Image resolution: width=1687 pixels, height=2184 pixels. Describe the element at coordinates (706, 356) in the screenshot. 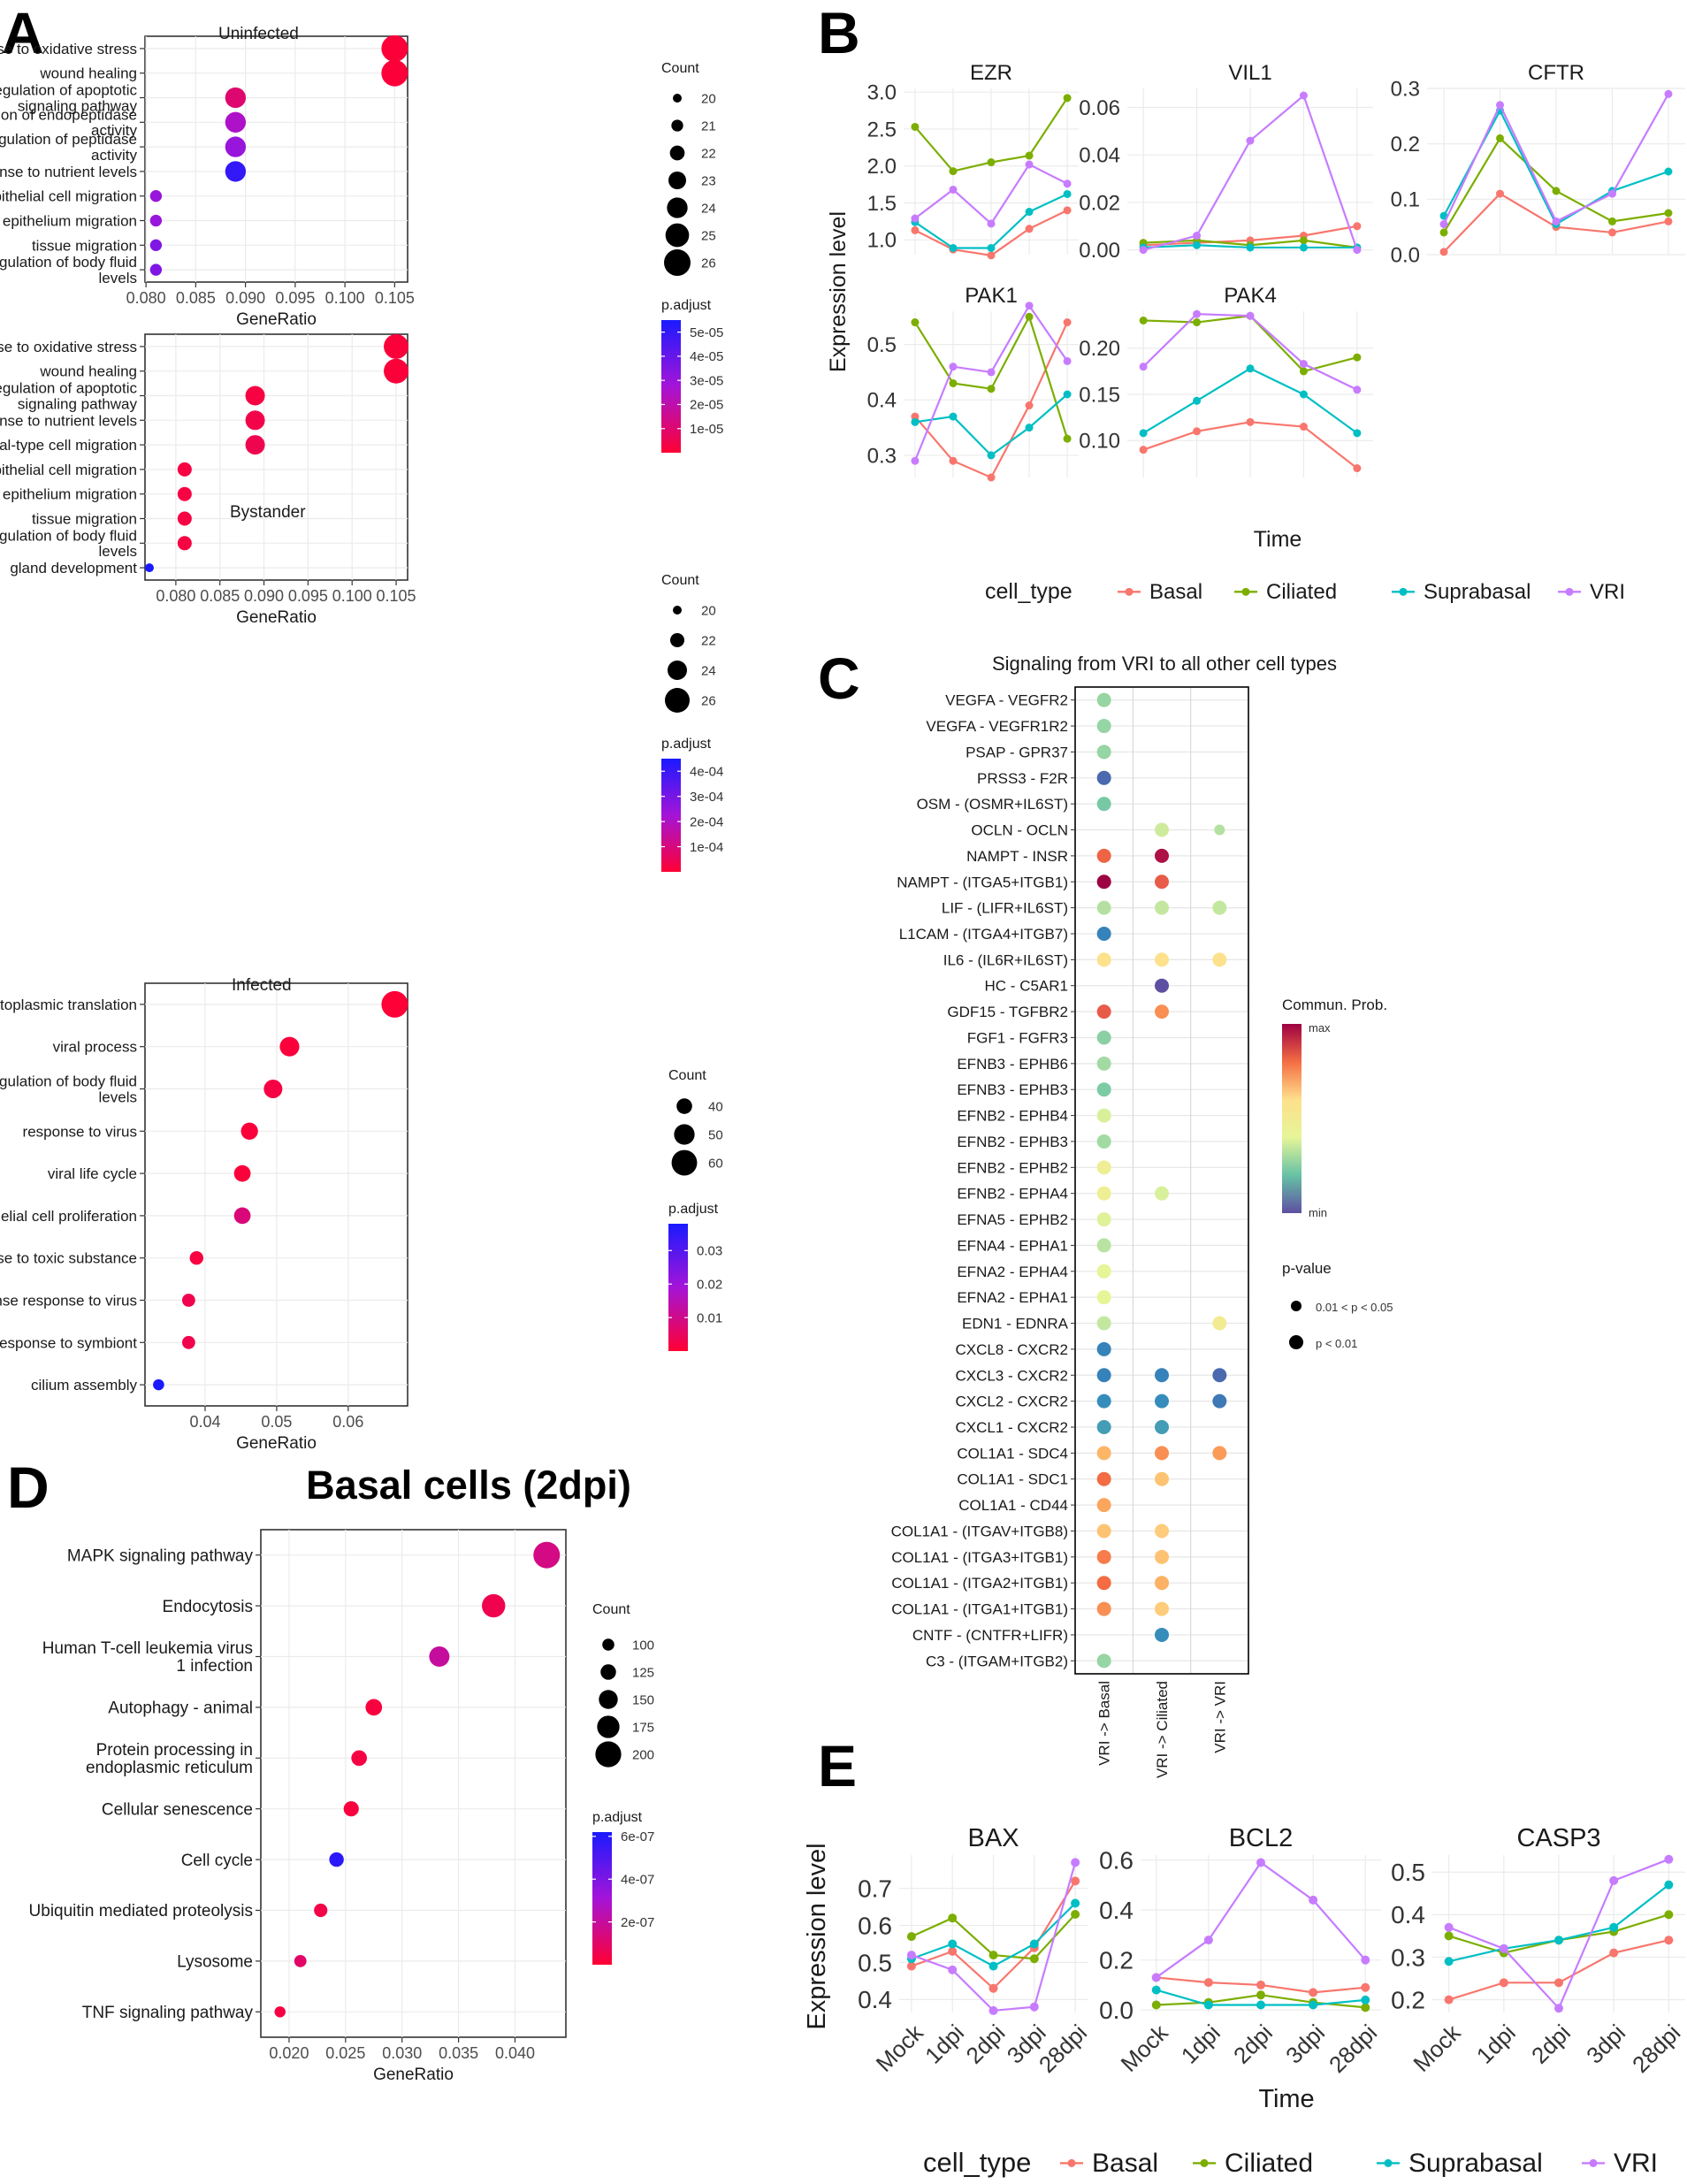

I see `padj-legend-label: 4e-05` at that location.